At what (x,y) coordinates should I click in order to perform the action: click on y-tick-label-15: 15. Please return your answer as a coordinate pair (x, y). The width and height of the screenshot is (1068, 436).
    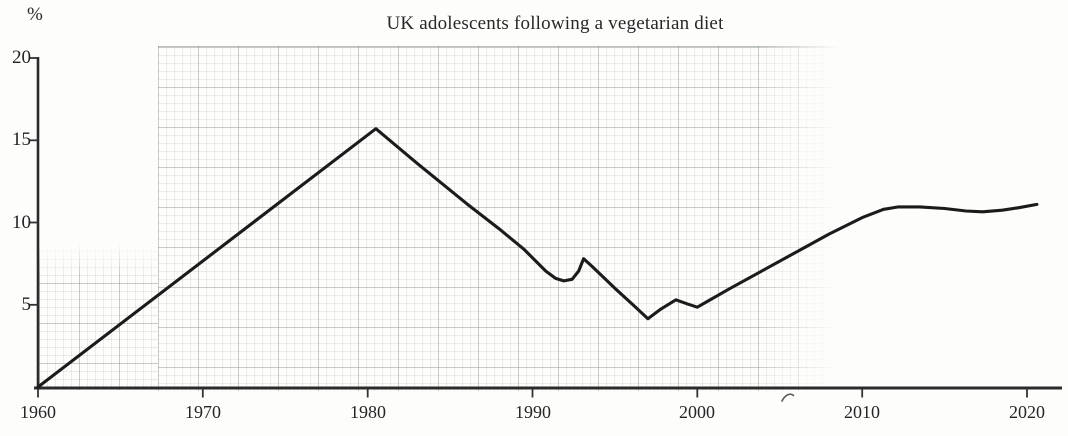
    Looking at the image, I should click on (21, 139).